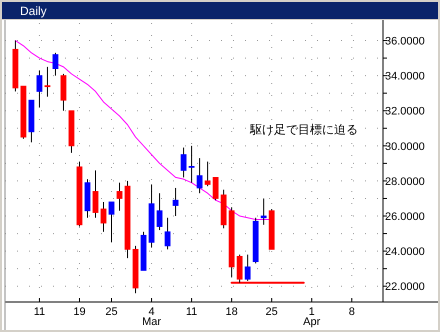  What do you see at coordinates (79, 312) in the screenshot?
I see `x-tick-label: 19` at bounding box center [79, 312].